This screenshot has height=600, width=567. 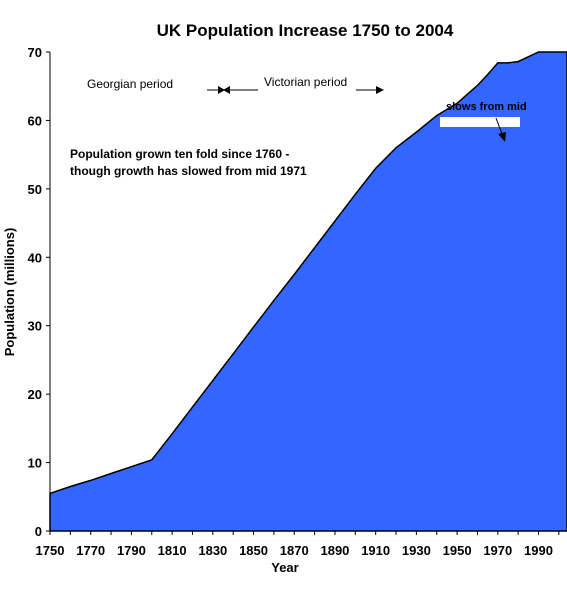 What do you see at coordinates (9, 292) in the screenshot?
I see `y-axis-label: Population (millions)` at bounding box center [9, 292].